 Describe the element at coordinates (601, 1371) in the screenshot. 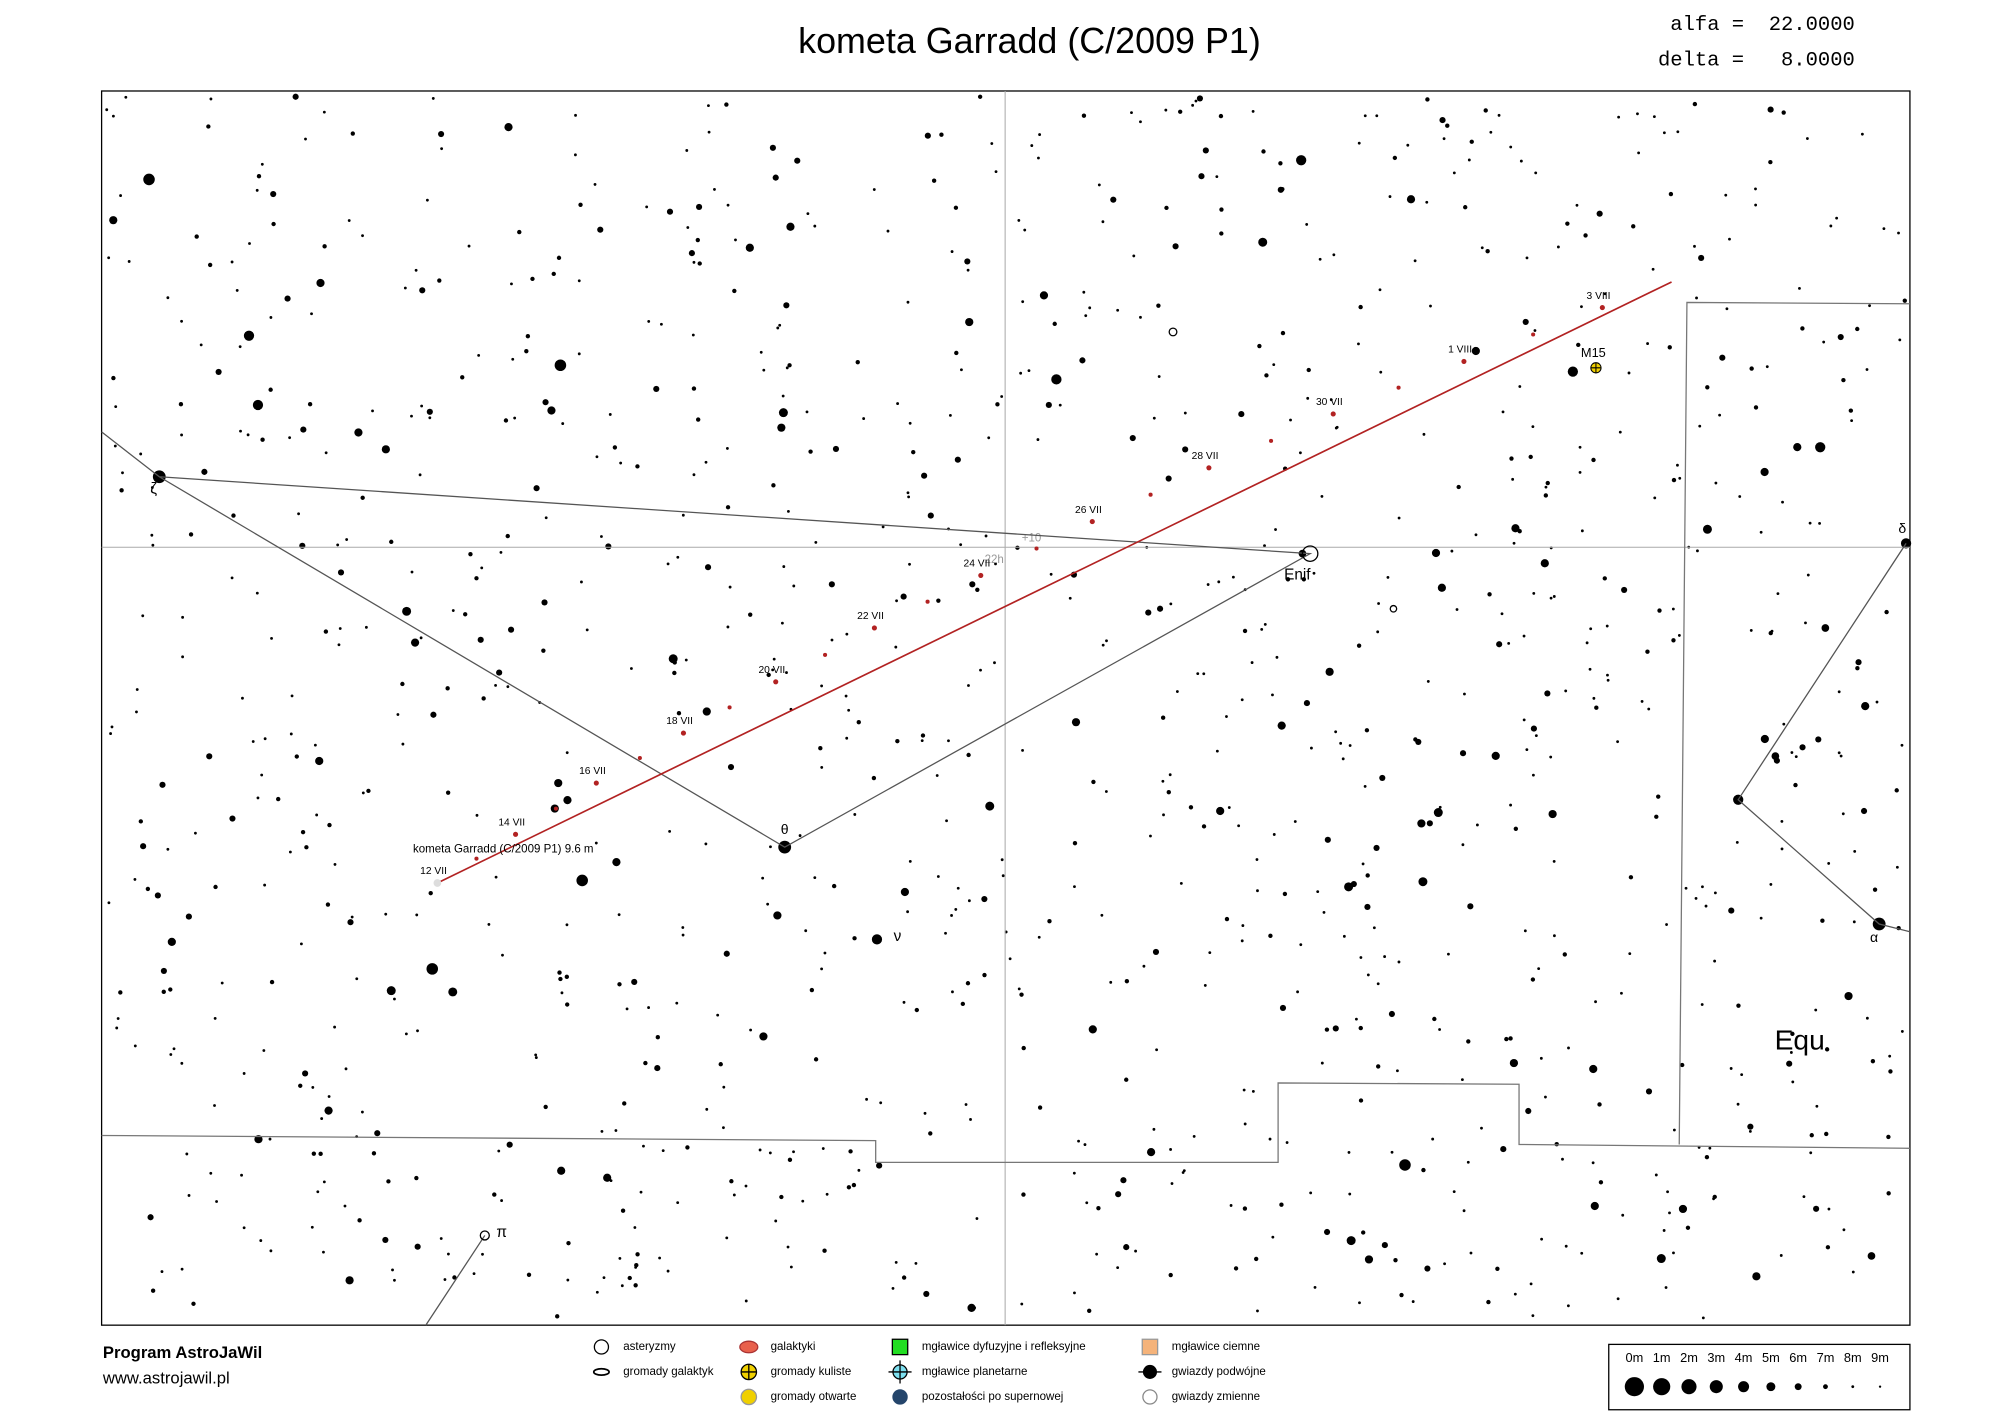

I see `legend-icon` at that location.